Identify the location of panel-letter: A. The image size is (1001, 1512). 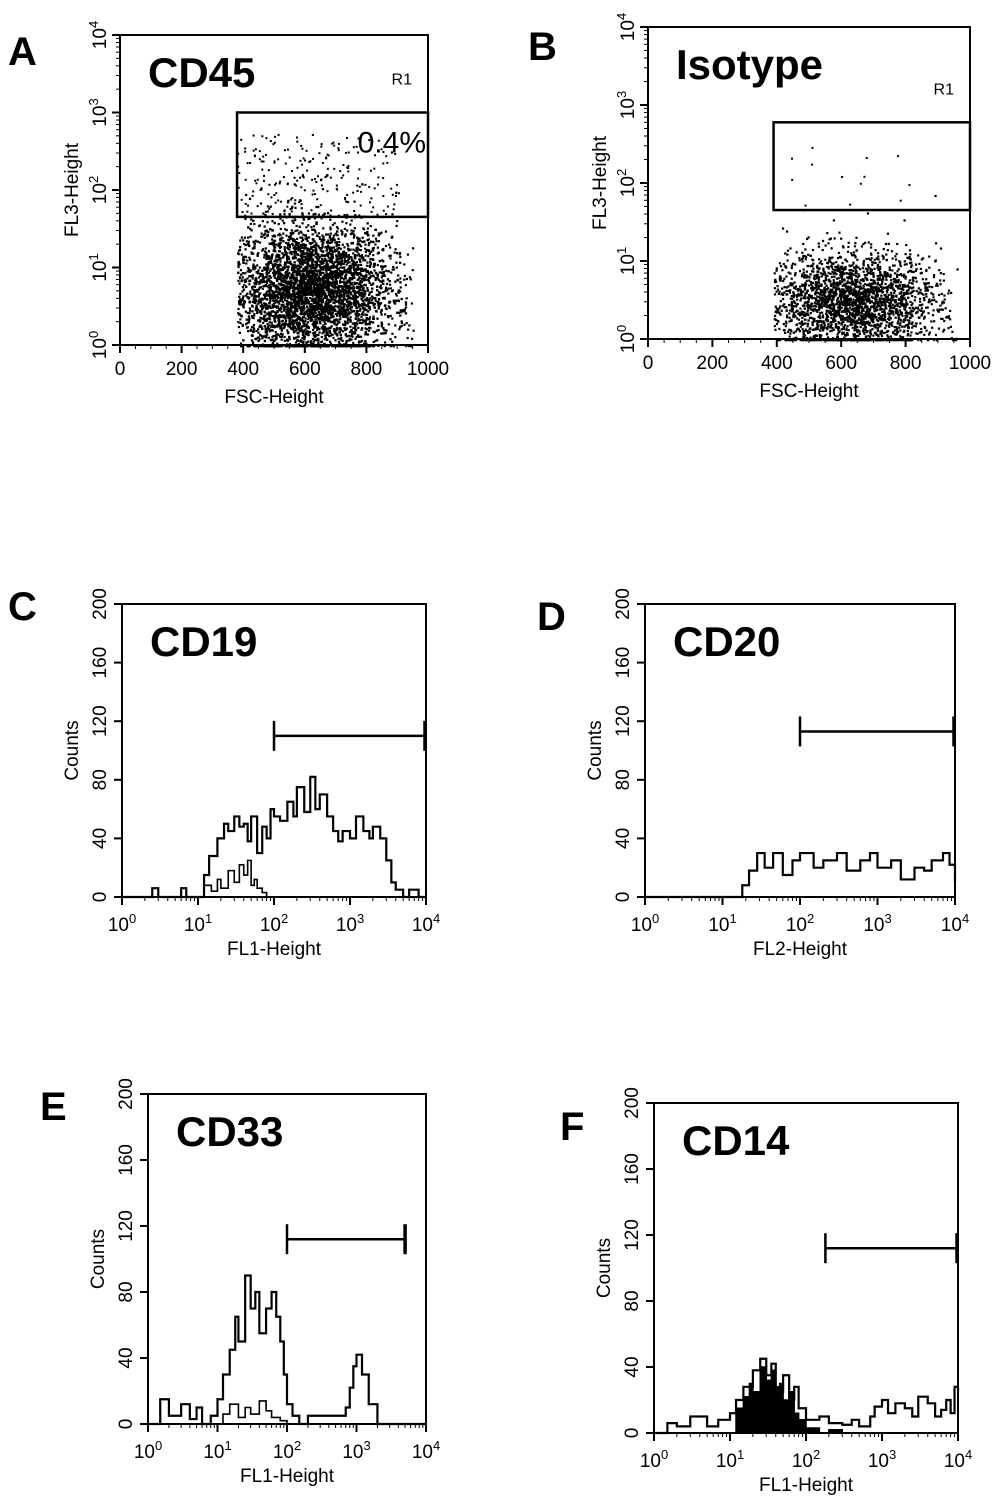
(22, 52).